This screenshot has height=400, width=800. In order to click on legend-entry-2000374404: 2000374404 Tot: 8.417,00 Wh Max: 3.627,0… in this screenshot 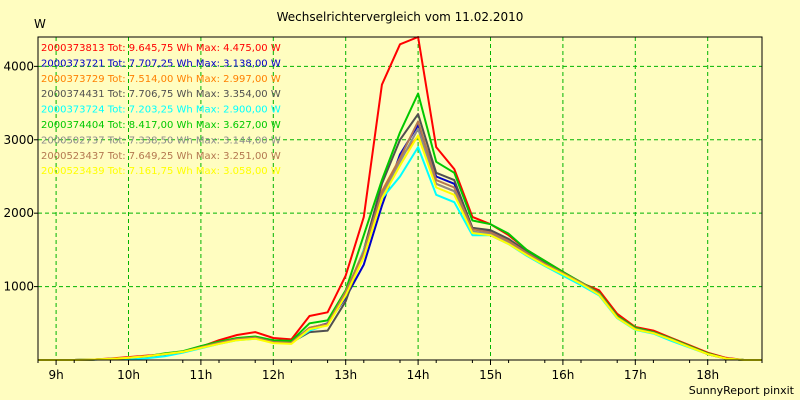, I will do `click(161, 125)`.